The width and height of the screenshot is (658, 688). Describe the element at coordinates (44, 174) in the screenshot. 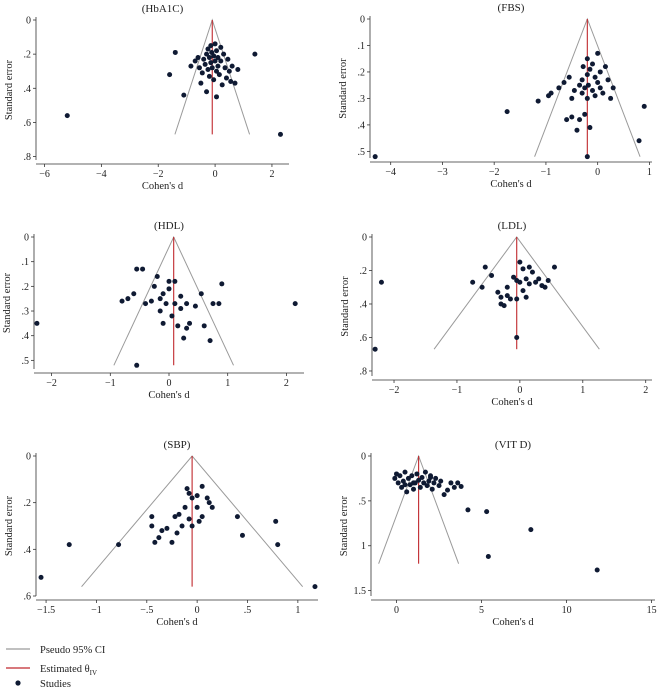

I see `x-tick-label: −6` at that location.